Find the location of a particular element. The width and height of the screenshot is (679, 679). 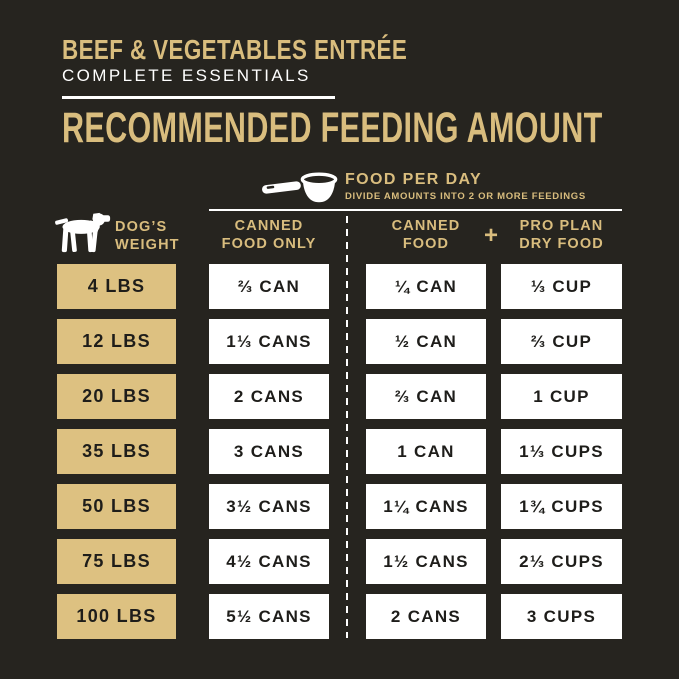

plus-sign: + is located at coordinates (490, 235).